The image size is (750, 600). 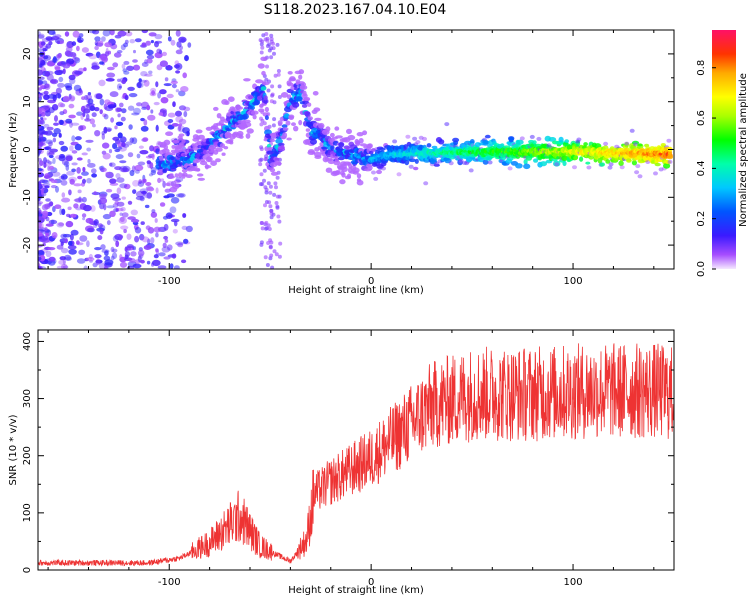 I want to click on heatmap-ylabel: Frequency (Hz), so click(x=13, y=150).